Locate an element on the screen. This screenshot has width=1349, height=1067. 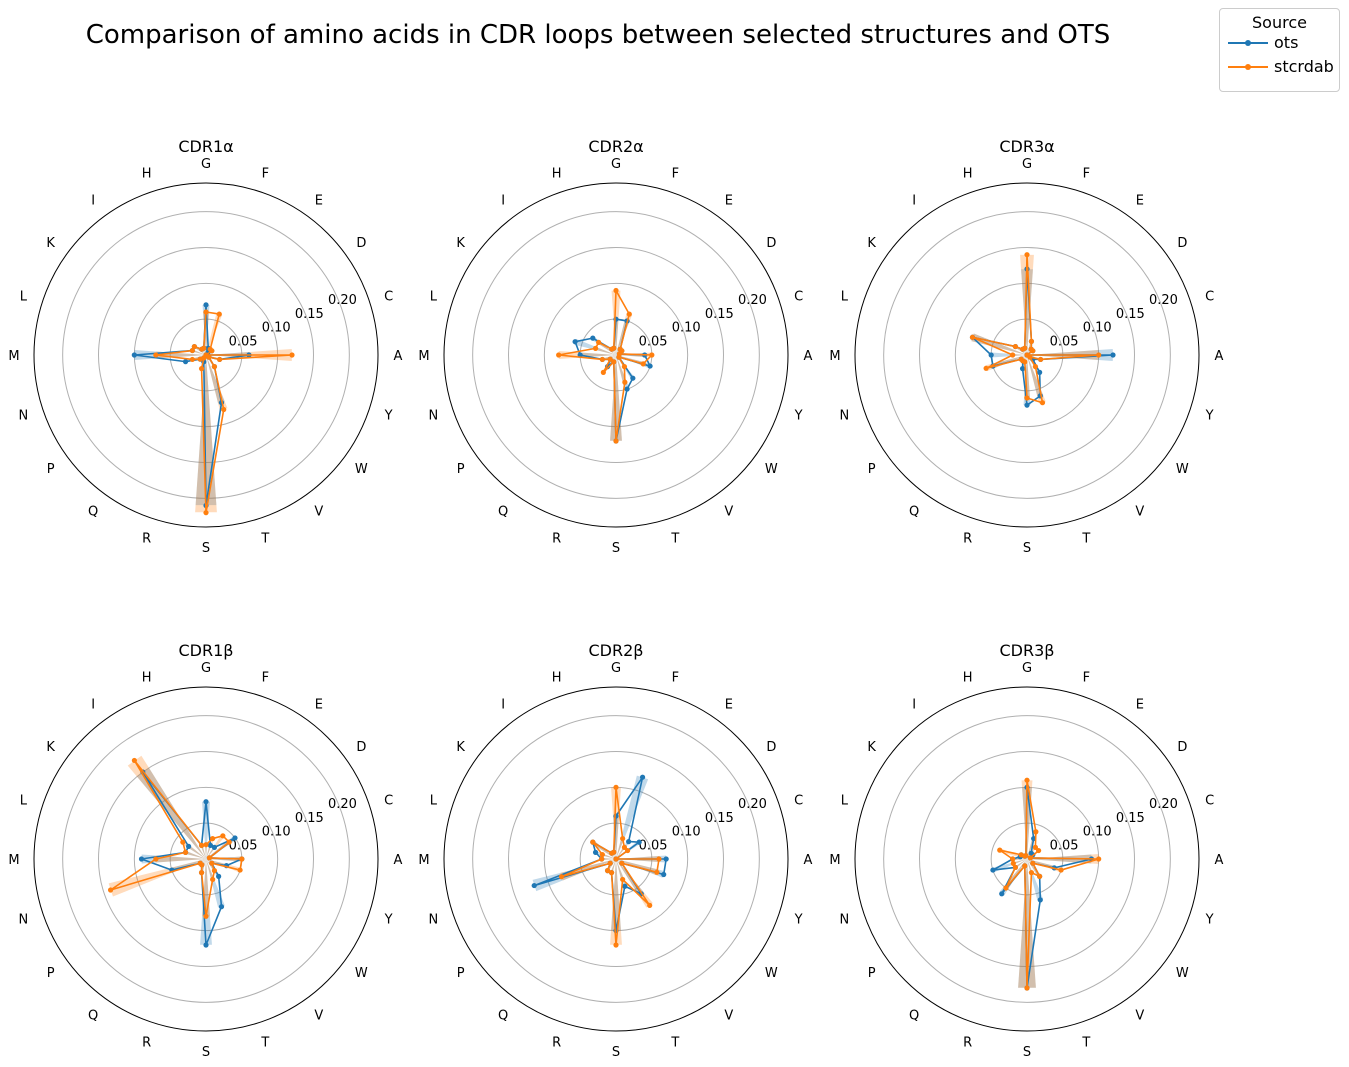
category-label: V is located at coordinates (728, 1015).